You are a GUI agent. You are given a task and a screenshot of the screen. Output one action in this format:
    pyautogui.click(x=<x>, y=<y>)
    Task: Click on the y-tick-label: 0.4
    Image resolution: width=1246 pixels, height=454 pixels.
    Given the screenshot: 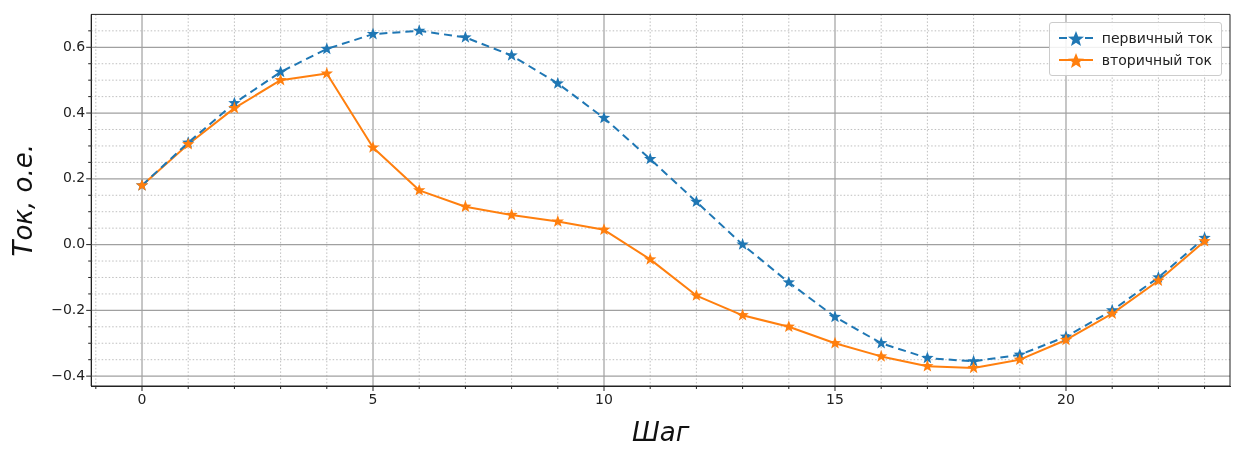 What is the action you would take?
    pyautogui.click(x=74, y=111)
    